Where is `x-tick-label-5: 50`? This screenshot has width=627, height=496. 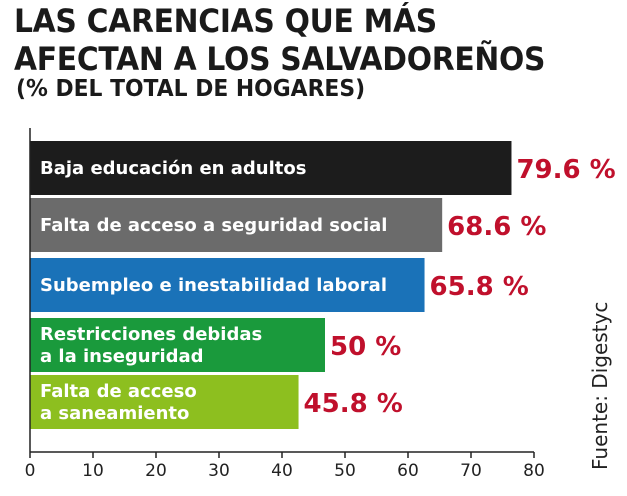 x-tick-label-5: 50 is located at coordinates (345, 471).